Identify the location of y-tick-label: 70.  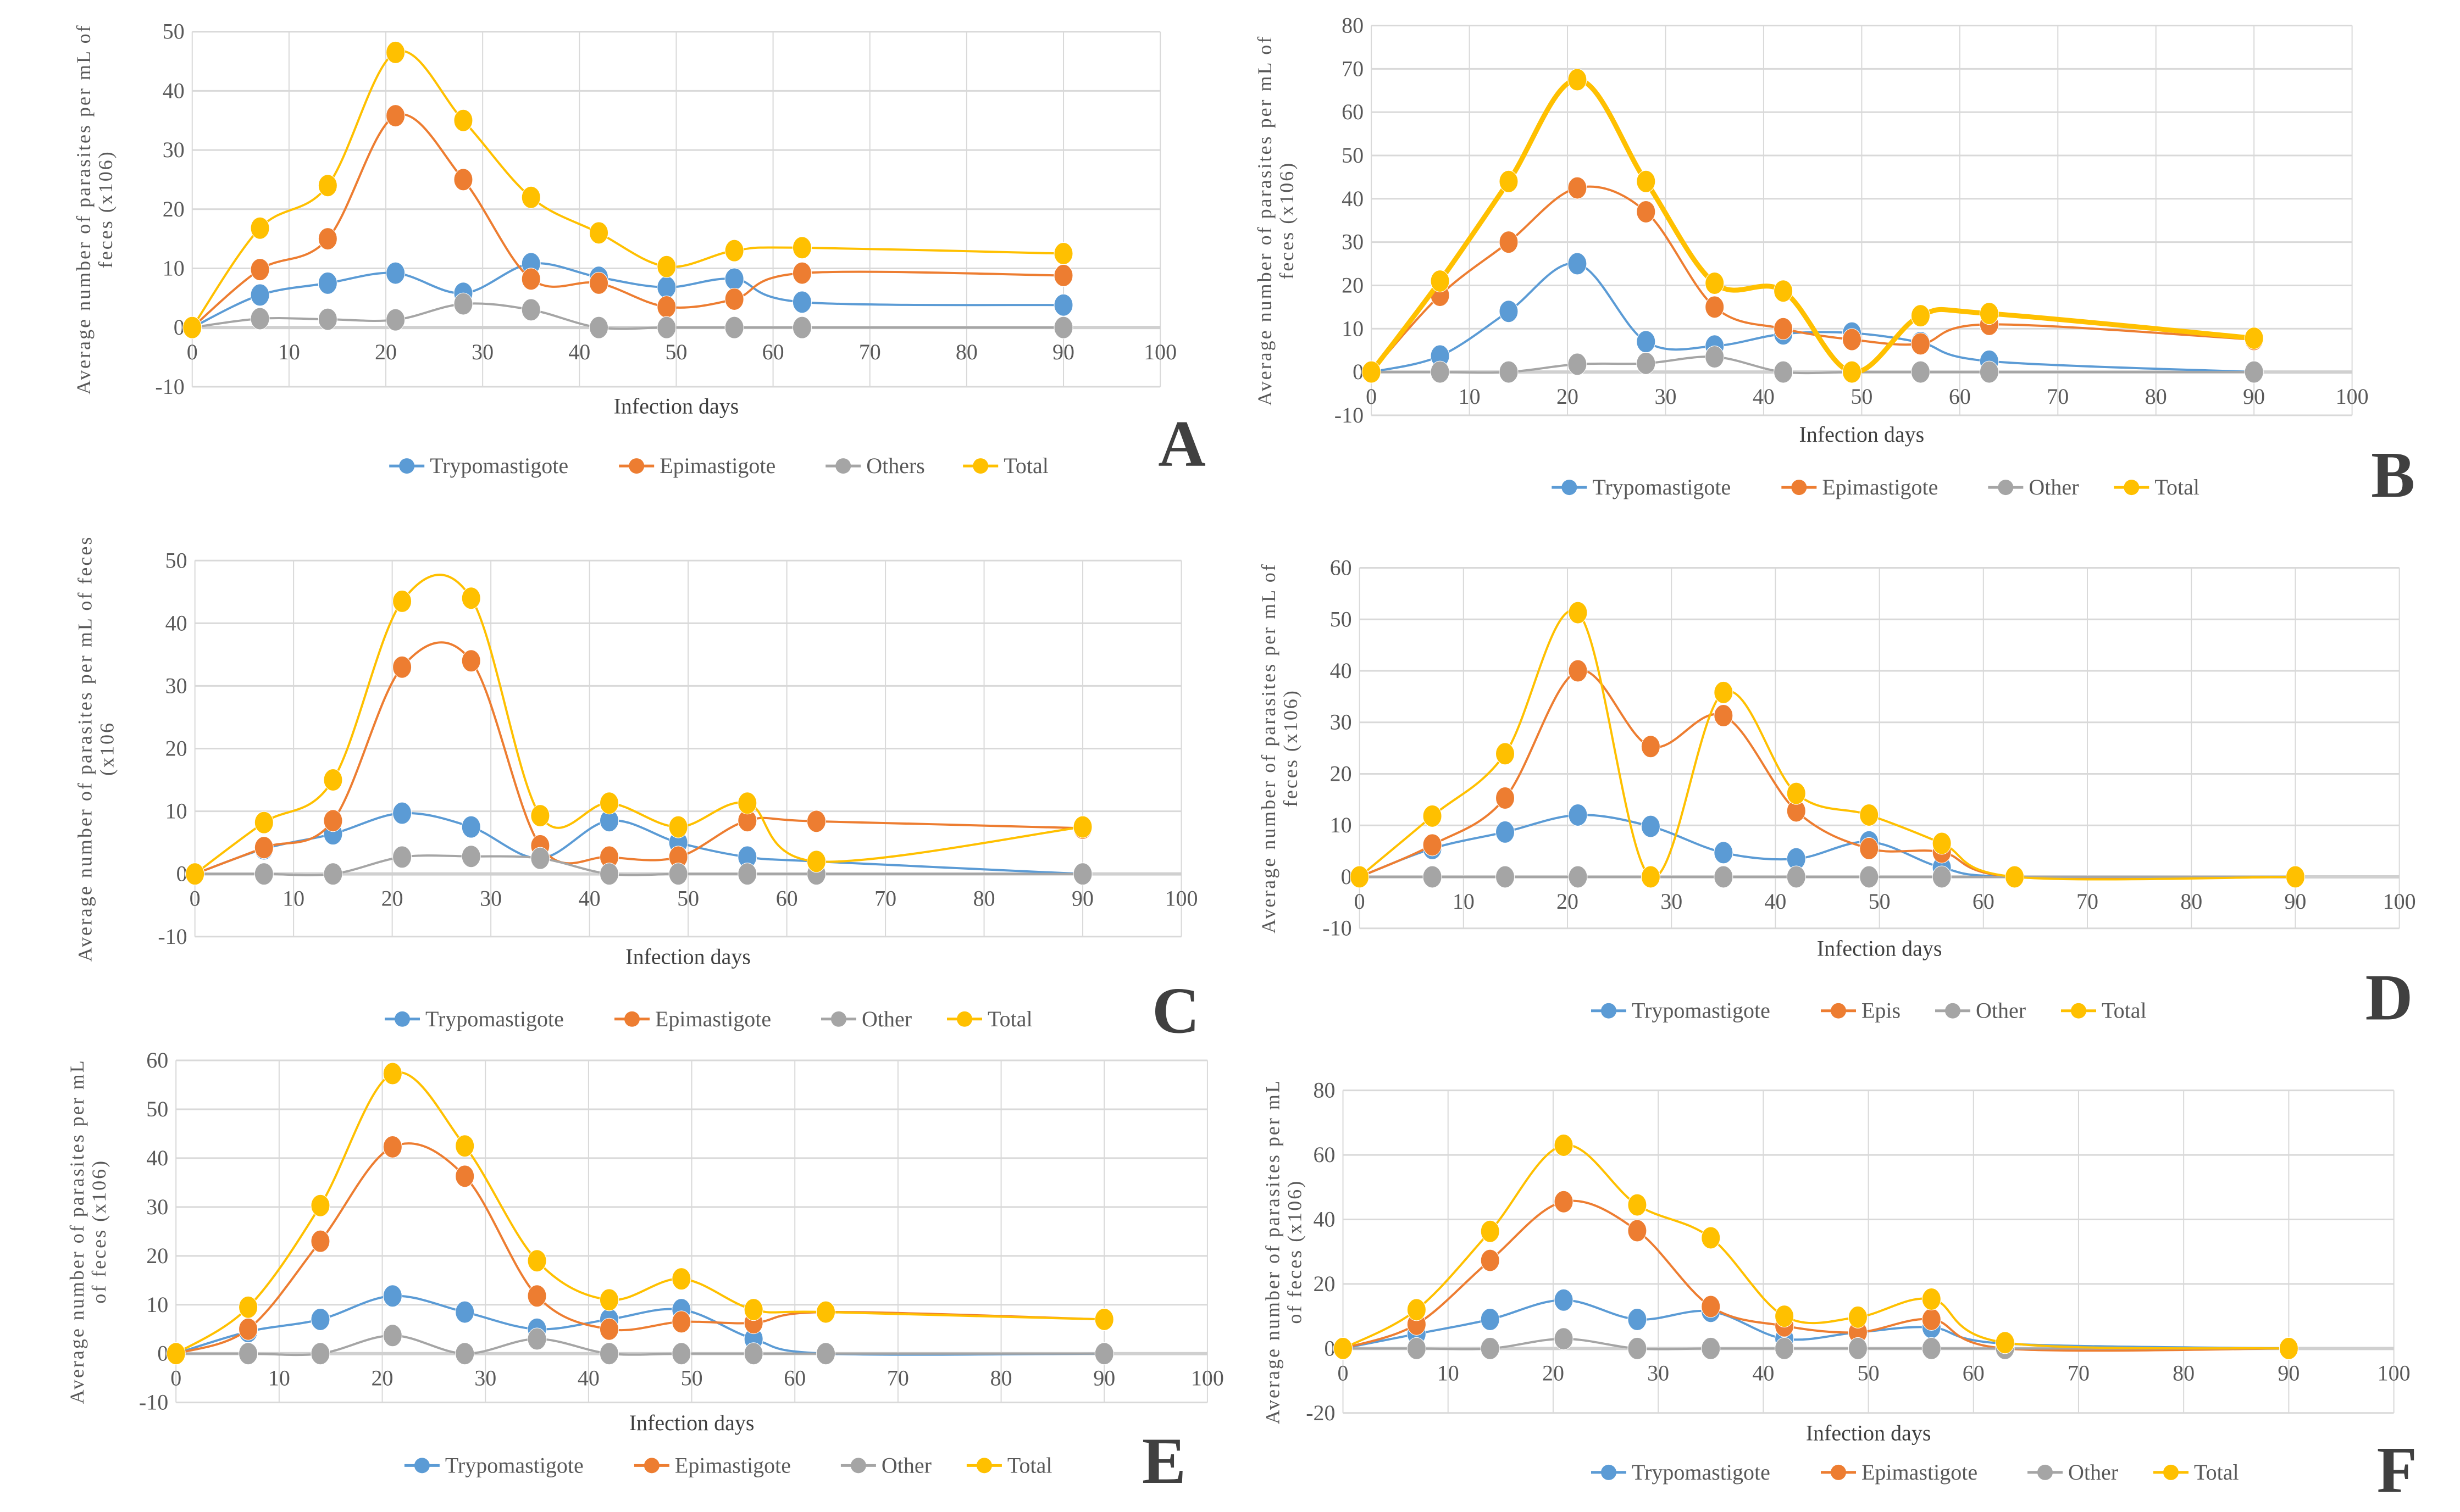
(1353, 68).